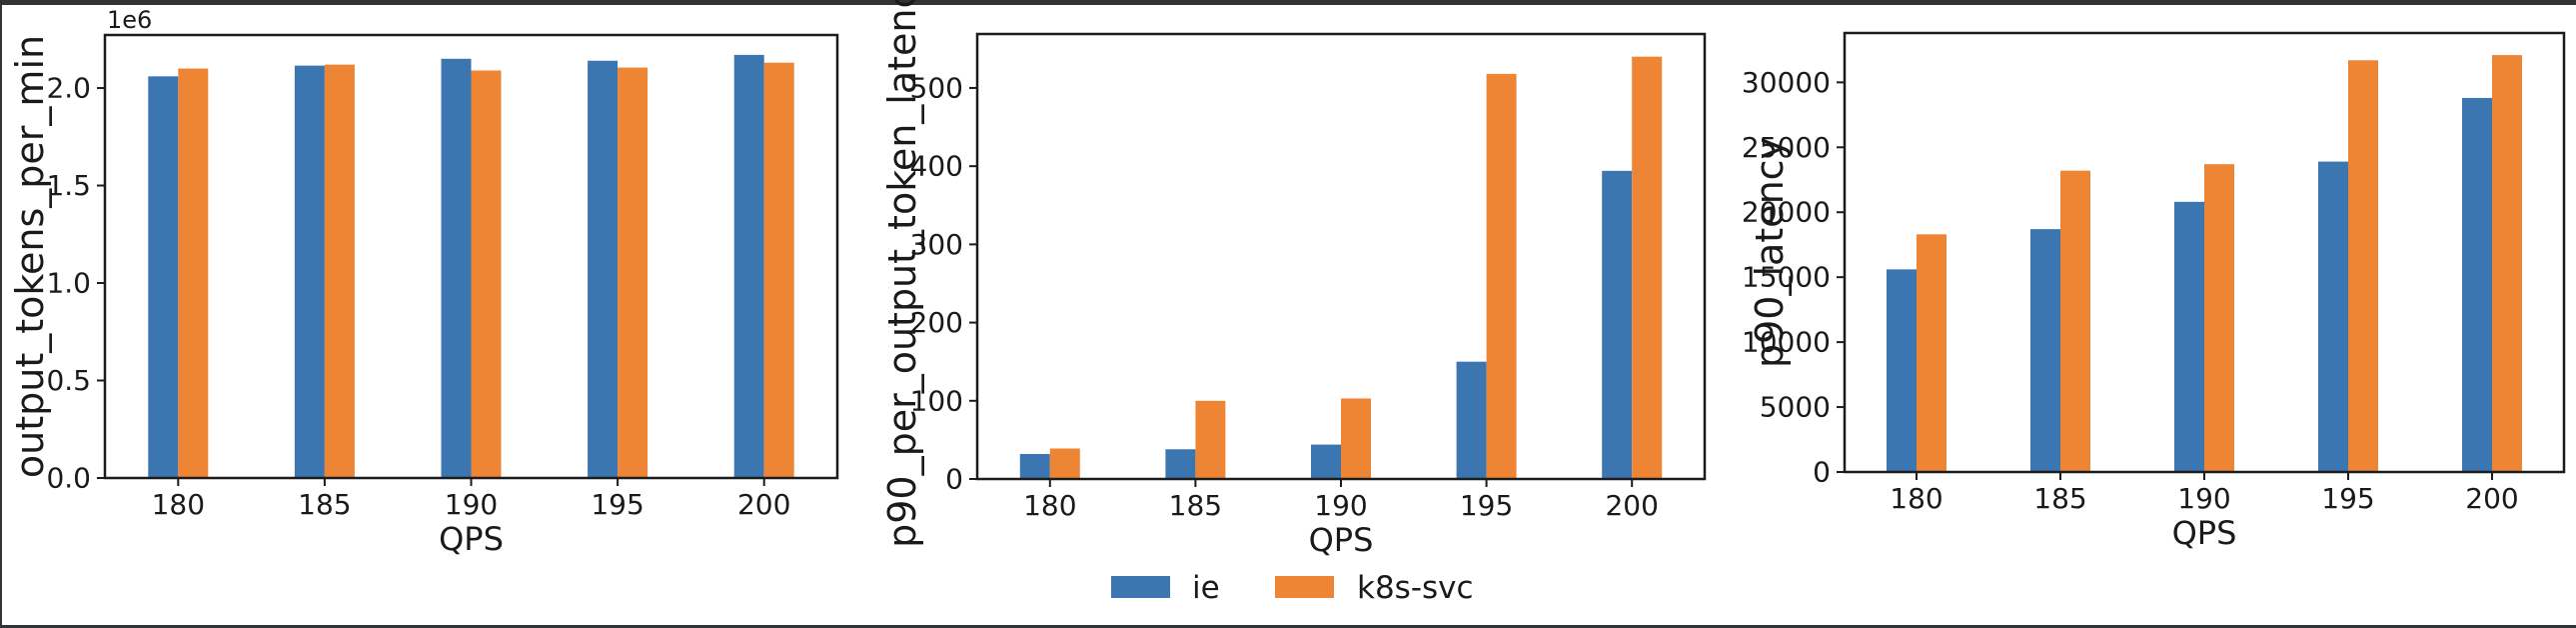 This screenshot has height=628, width=2576. What do you see at coordinates (1304, 587) in the screenshot?
I see `legend-swatch-k8s-svc` at bounding box center [1304, 587].